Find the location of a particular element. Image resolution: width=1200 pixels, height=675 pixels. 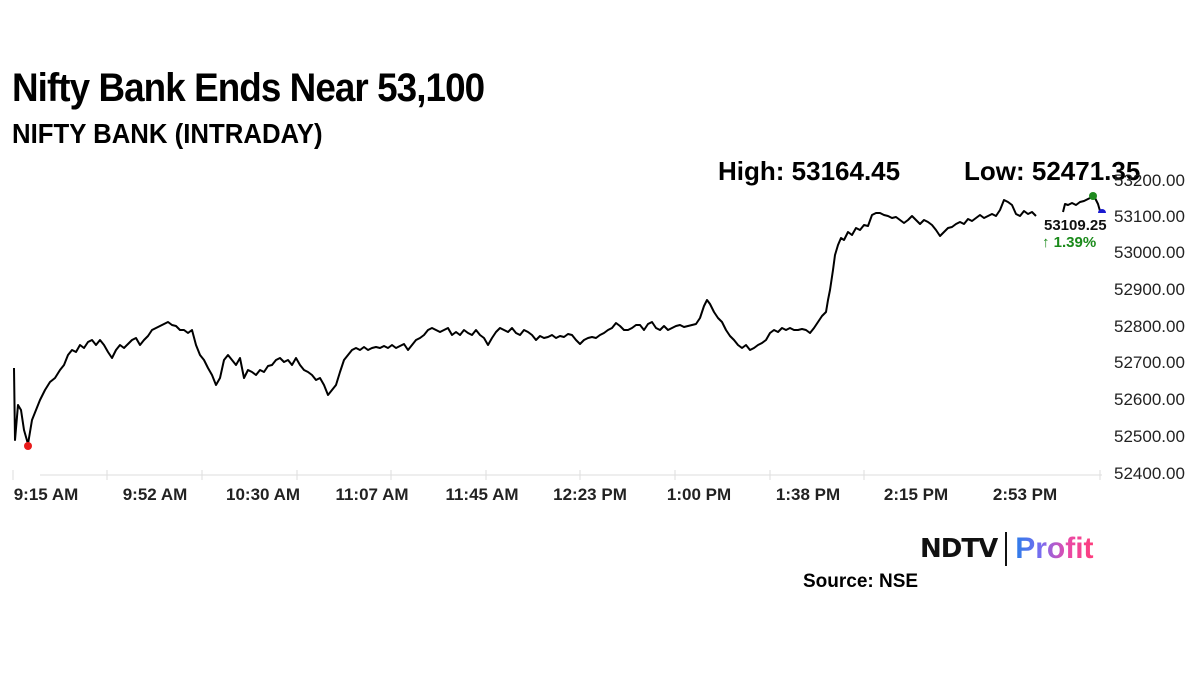

y-tick: 52500.00 is located at coordinates (1149, 436).